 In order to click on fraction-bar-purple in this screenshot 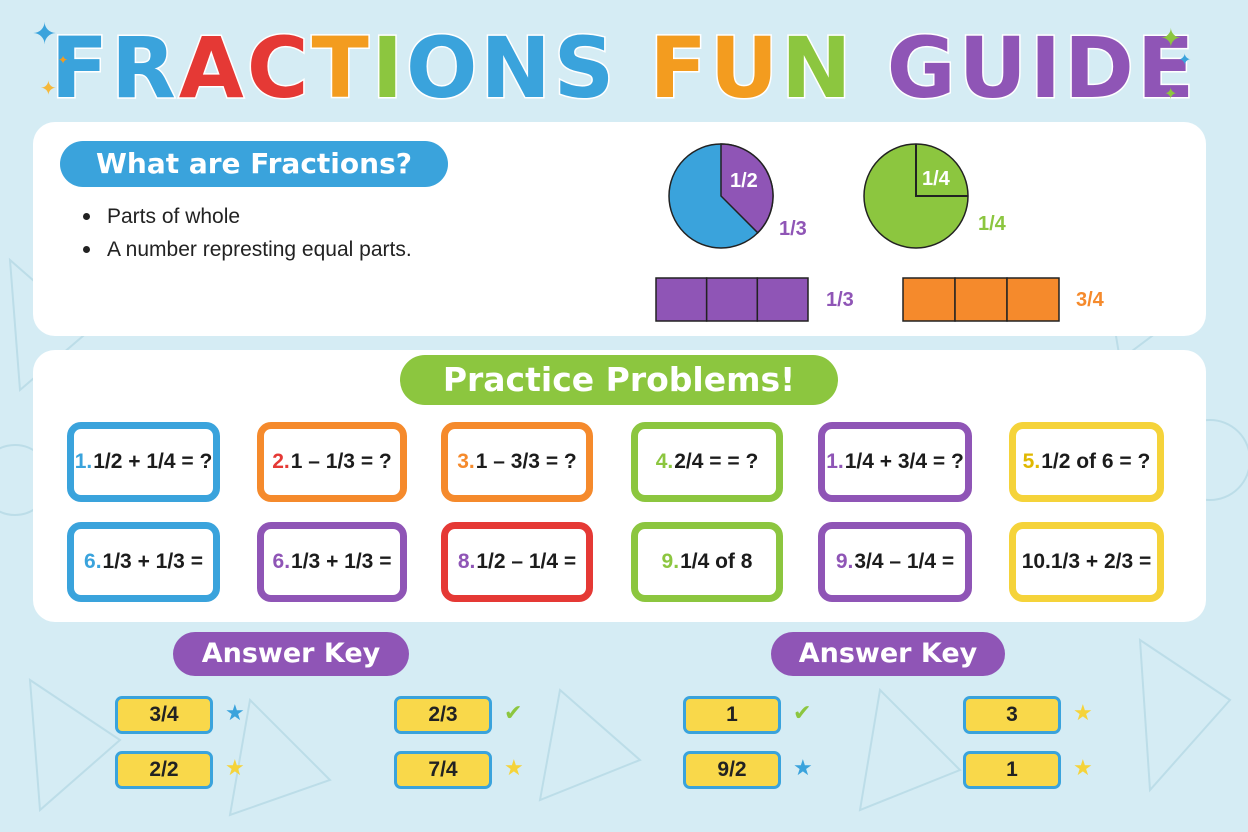, I will do `click(732, 299)`.